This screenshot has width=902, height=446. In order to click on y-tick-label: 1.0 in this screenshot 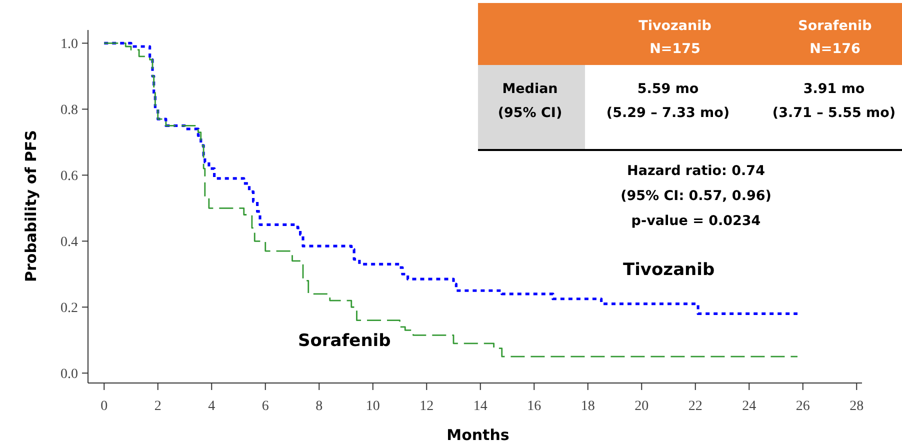, I will do `click(69, 44)`.